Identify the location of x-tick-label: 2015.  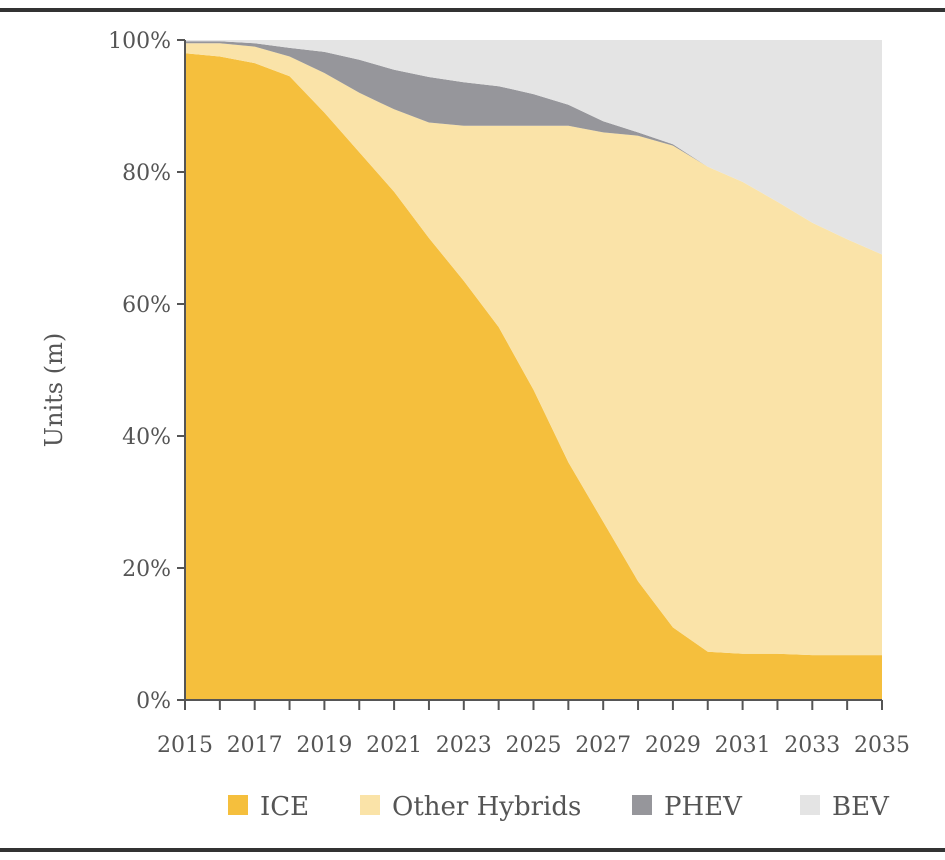
(185, 745).